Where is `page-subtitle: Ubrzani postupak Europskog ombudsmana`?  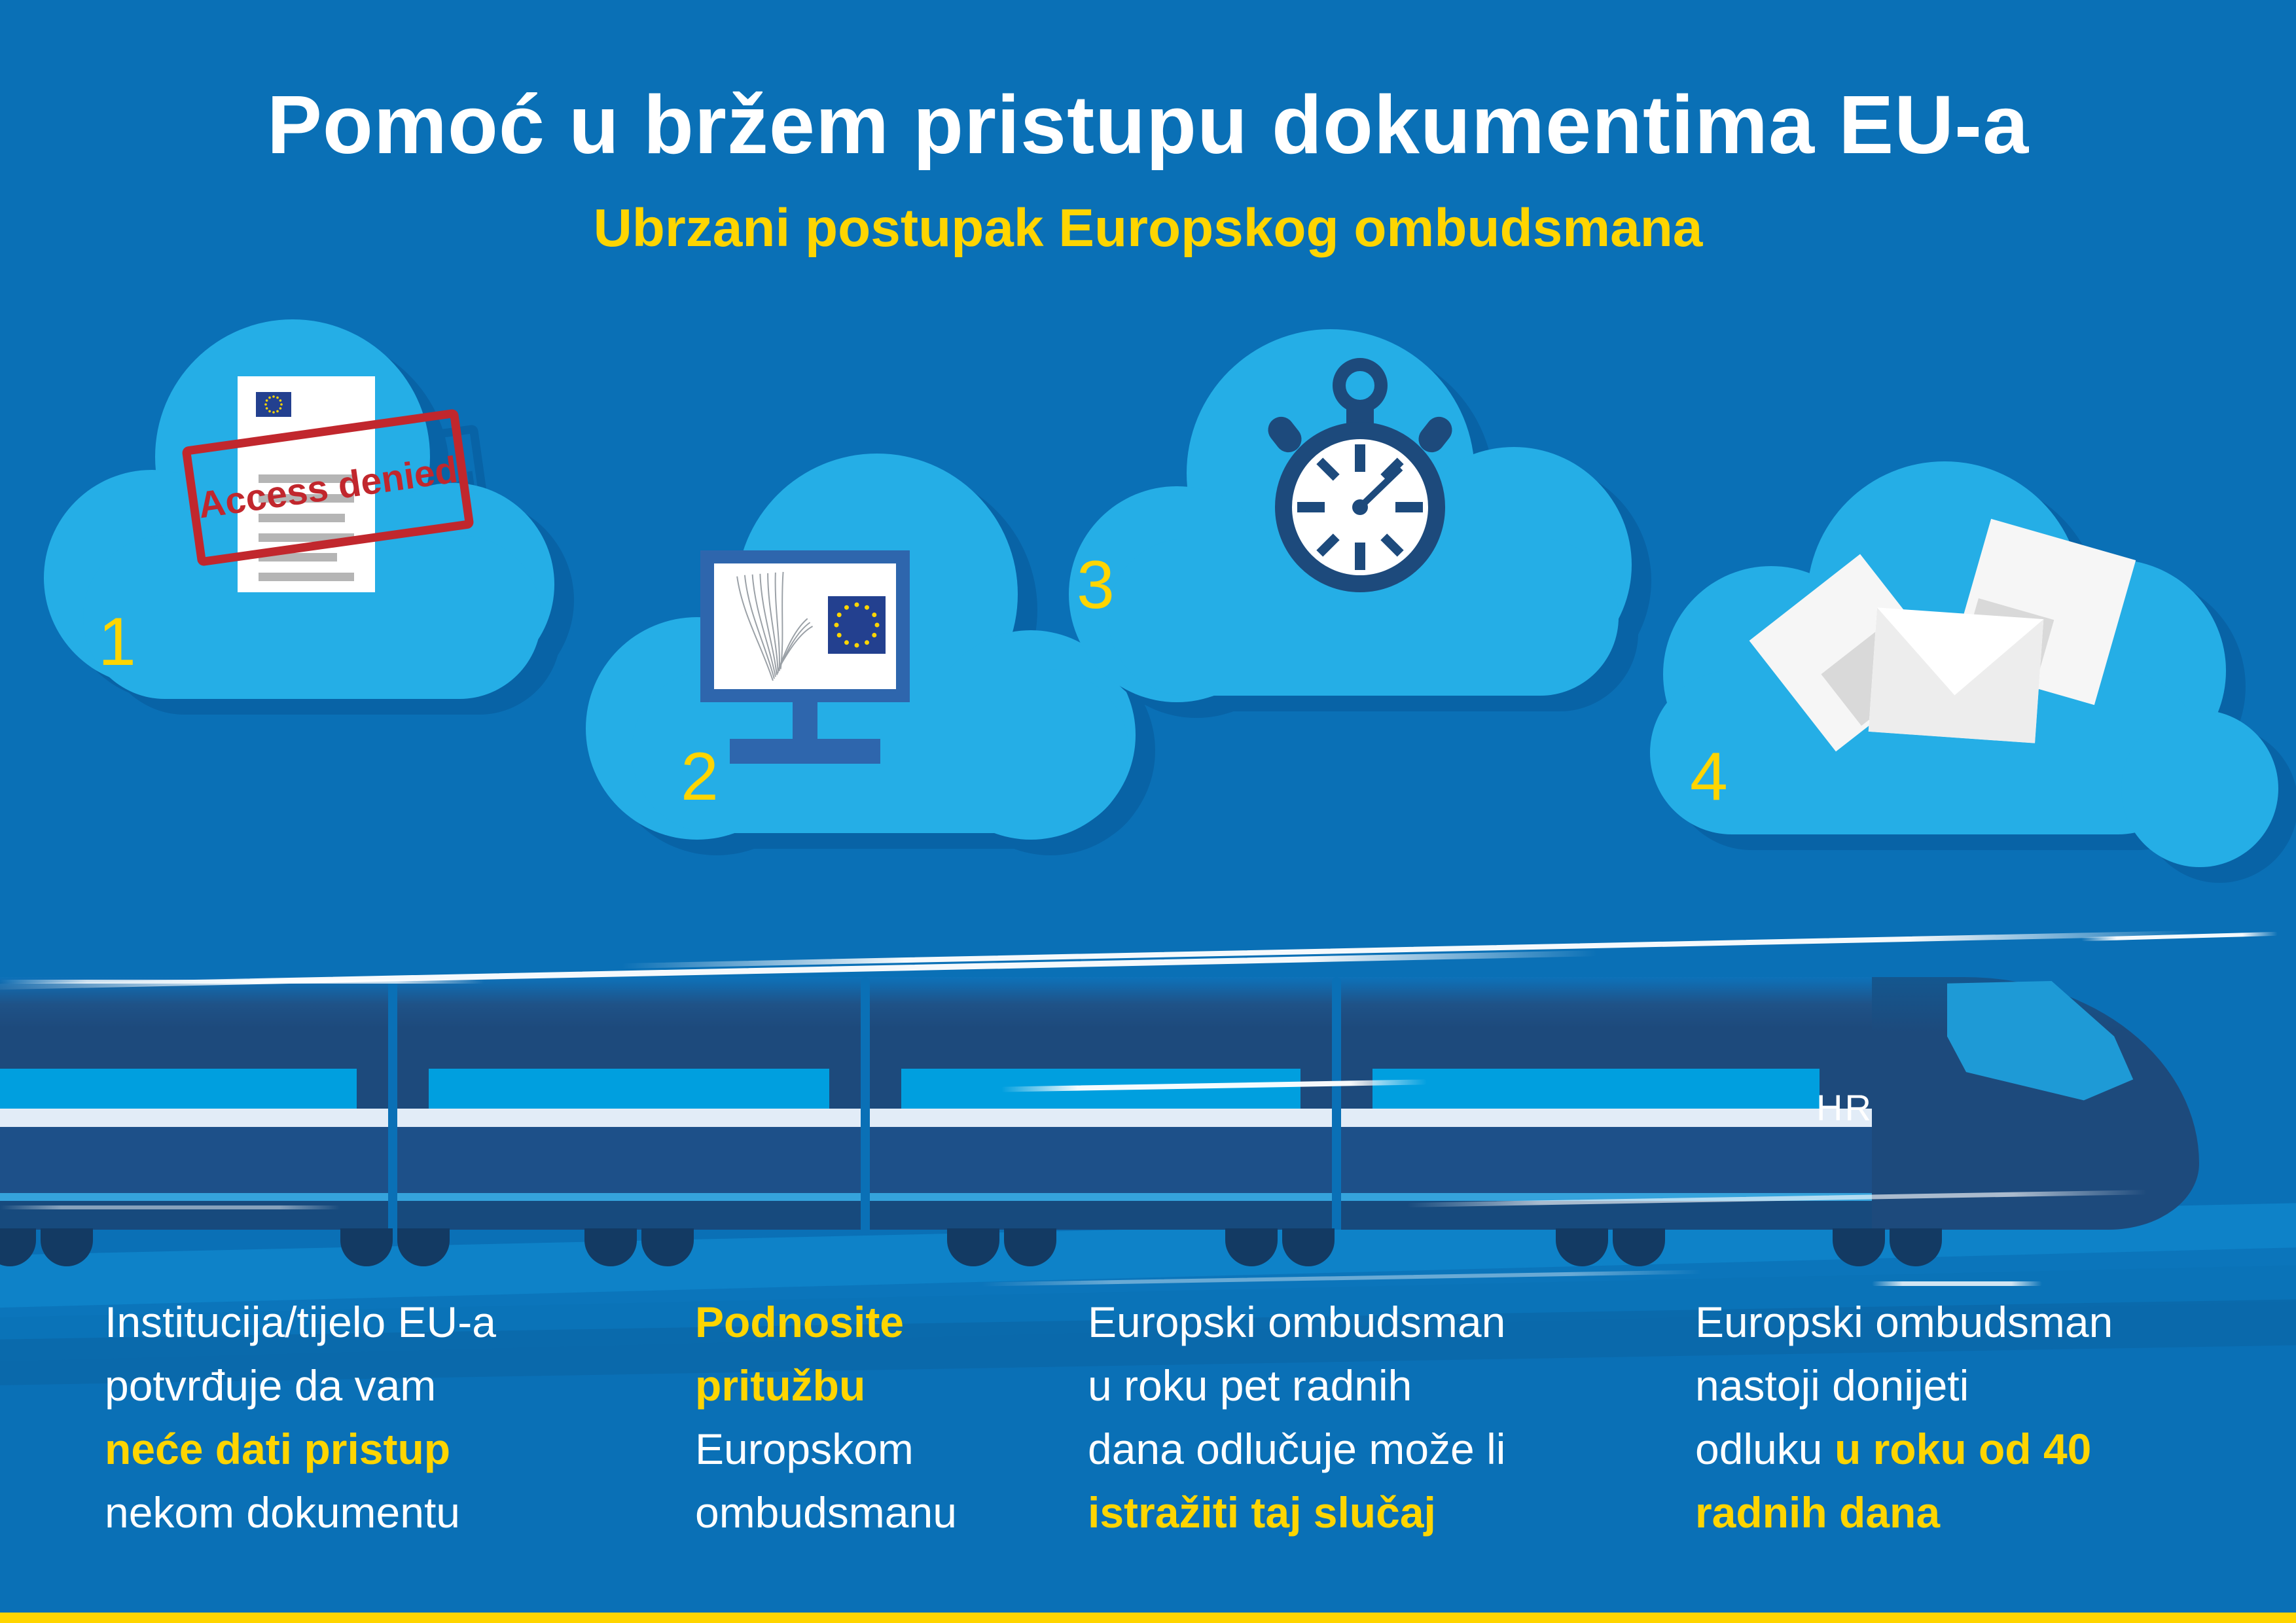
page-subtitle: Ubrzani postupak Europskog ombudsmana is located at coordinates (1148, 228).